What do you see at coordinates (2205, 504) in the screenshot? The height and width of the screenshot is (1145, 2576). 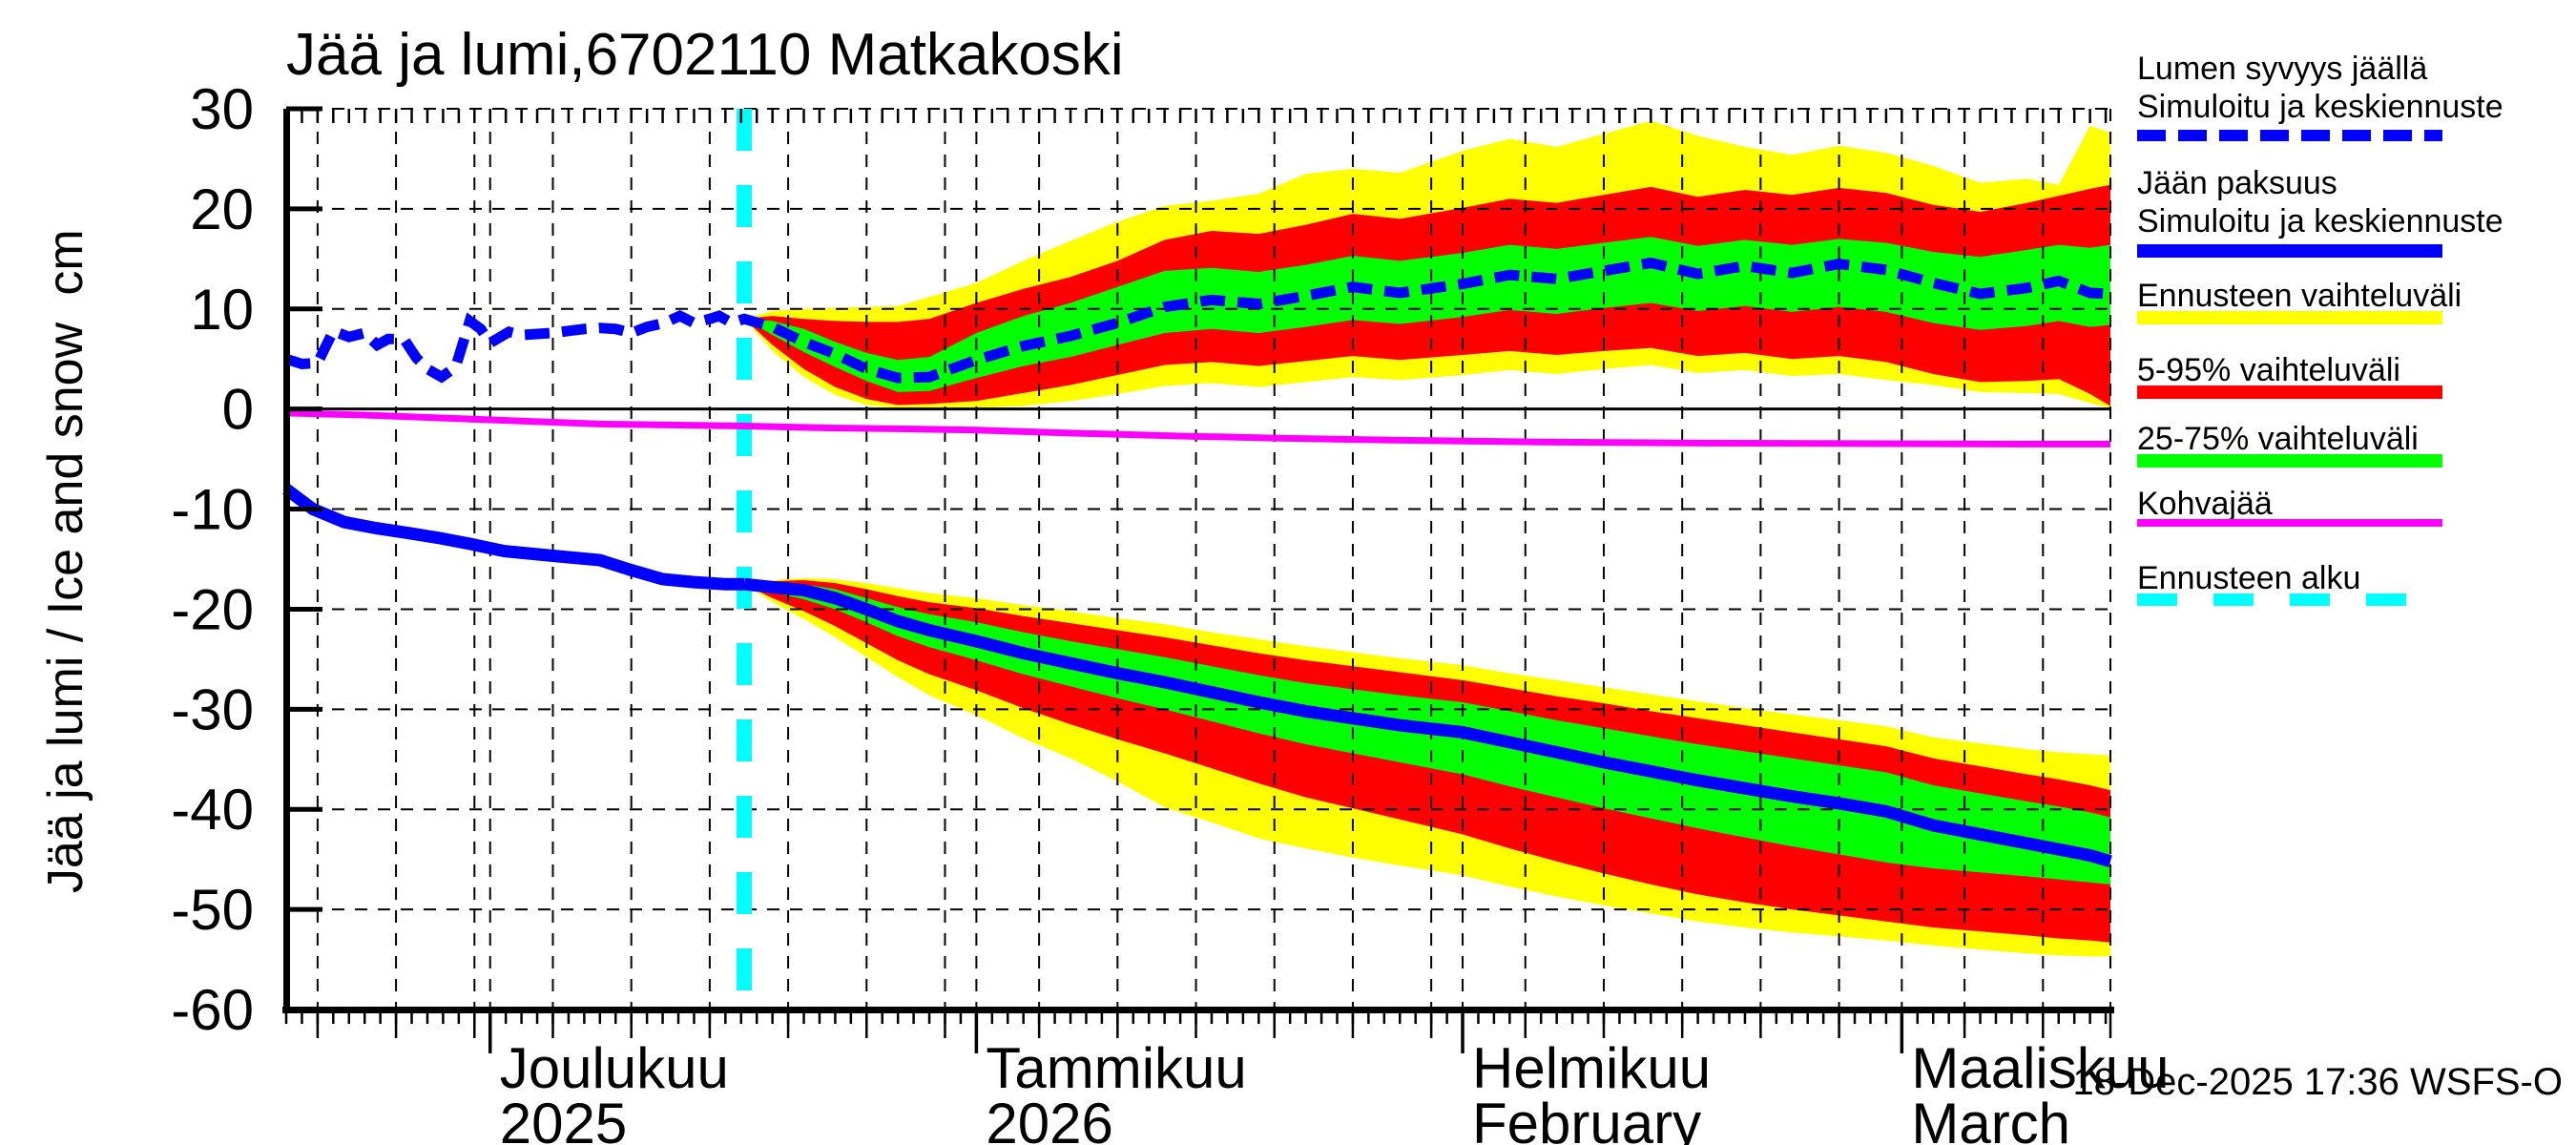 I see `legend-item-label: Kohvajää` at bounding box center [2205, 504].